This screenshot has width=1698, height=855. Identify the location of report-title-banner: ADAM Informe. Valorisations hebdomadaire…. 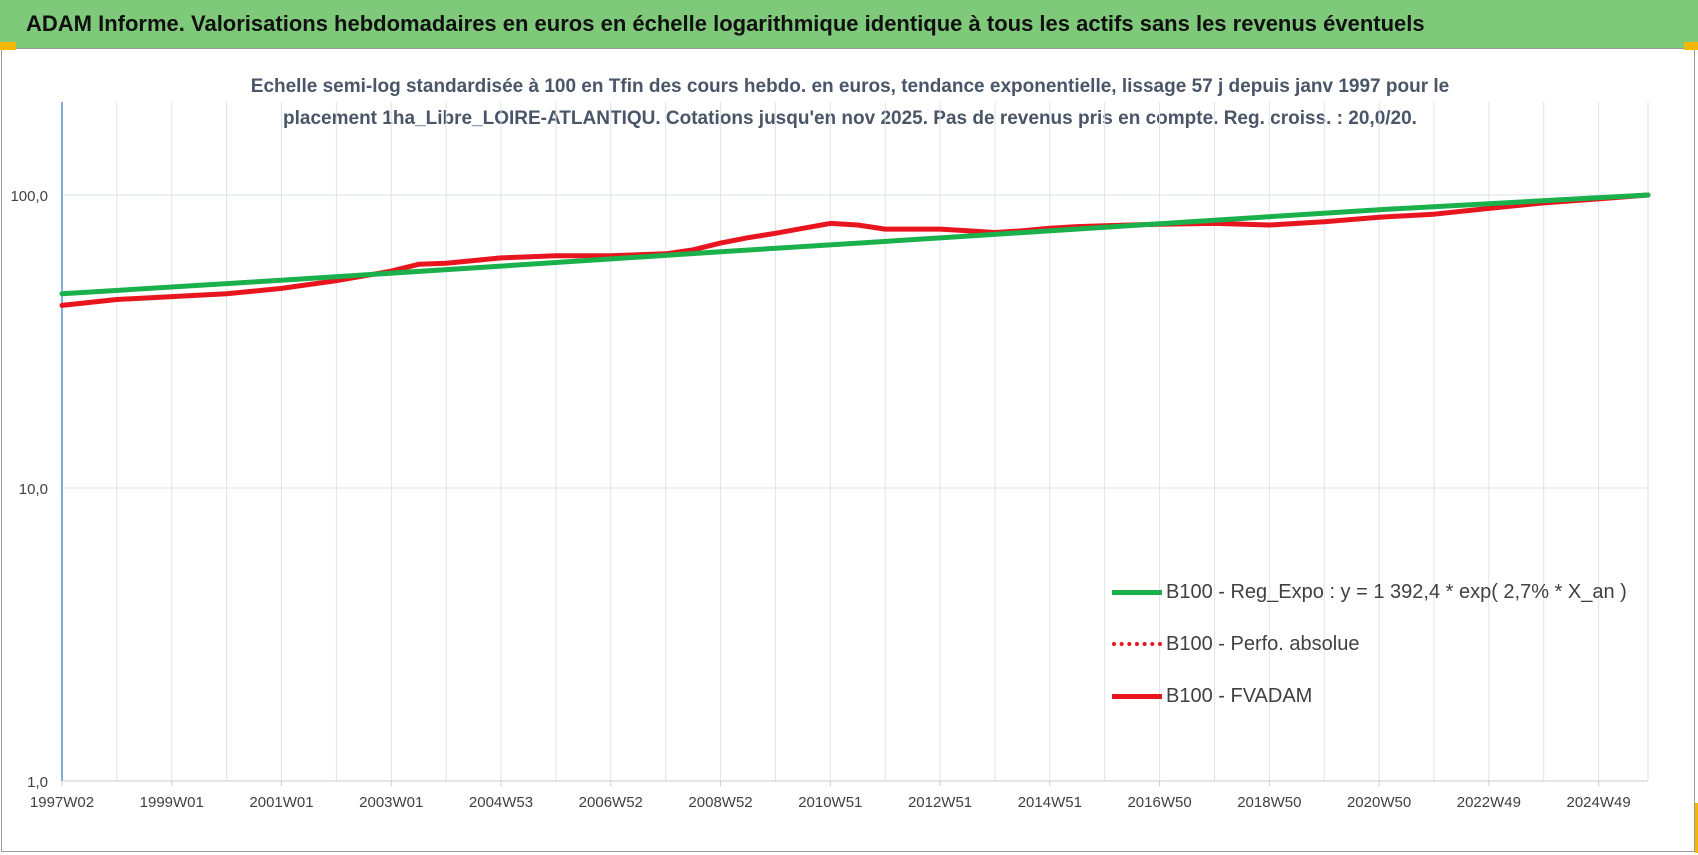
(849, 24).